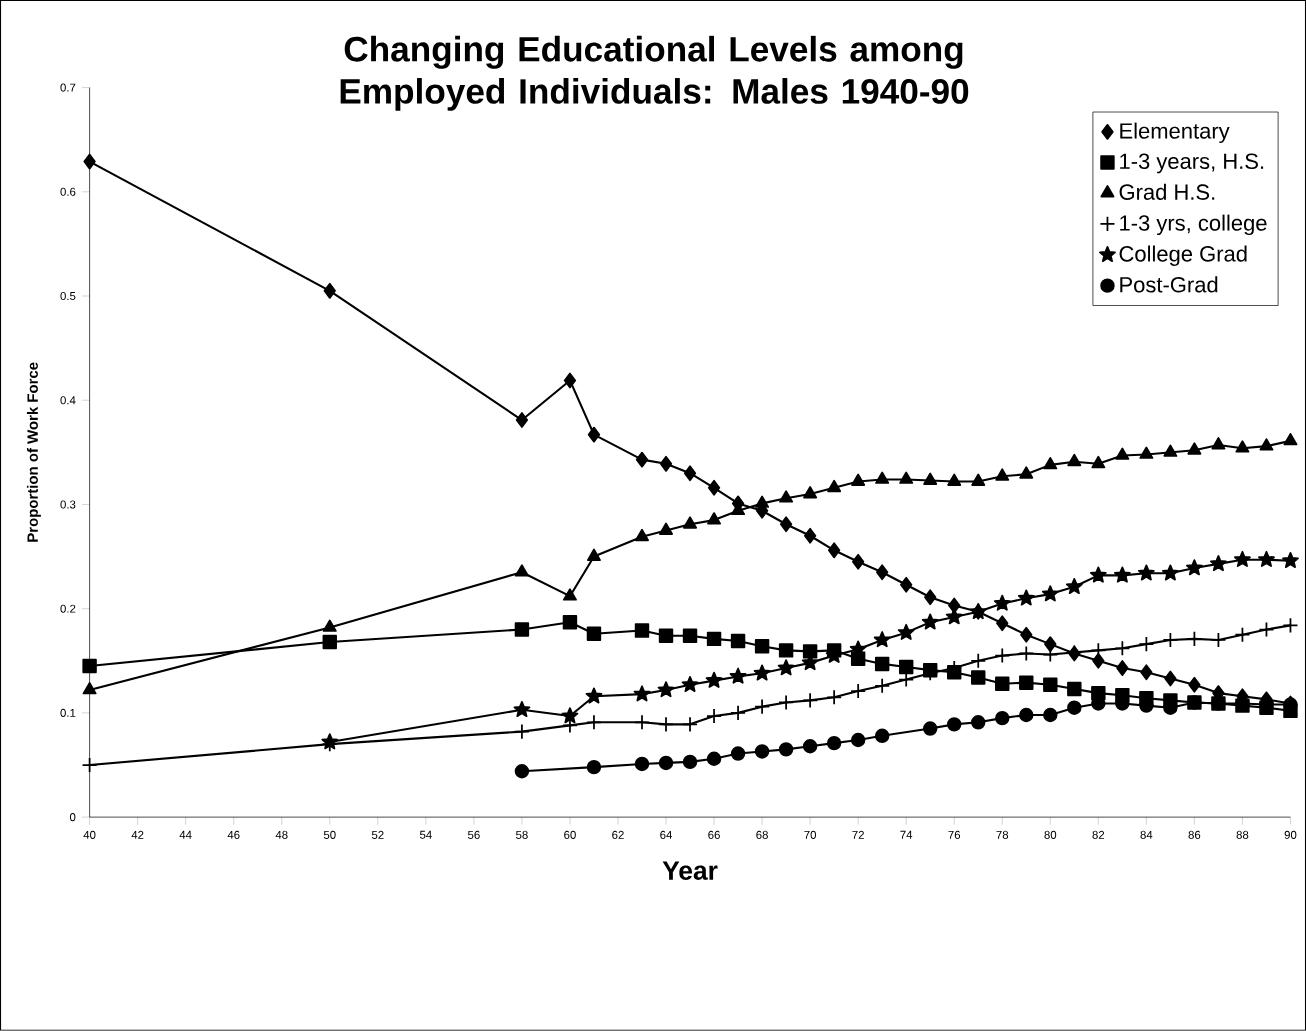 The height and width of the screenshot is (1031, 1306). I want to click on x-tick-label: 60, so click(570, 835).